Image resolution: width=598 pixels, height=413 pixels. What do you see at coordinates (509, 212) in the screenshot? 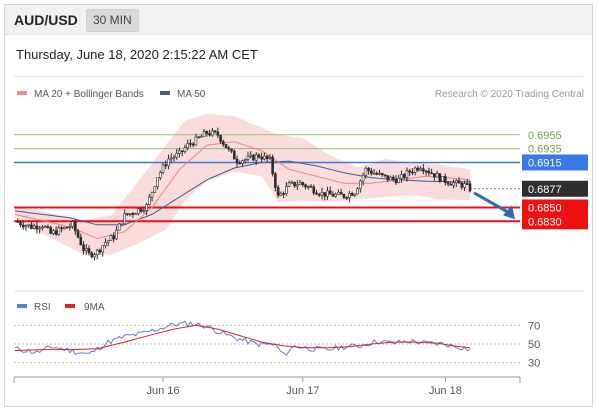
I see `projection-arrow-head` at bounding box center [509, 212].